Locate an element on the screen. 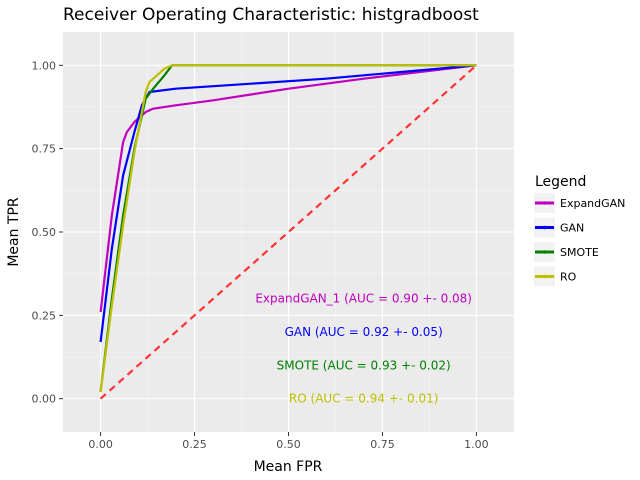  legend-items: ExpandGAN GAN SMOTE RO is located at coordinates (579, 240).